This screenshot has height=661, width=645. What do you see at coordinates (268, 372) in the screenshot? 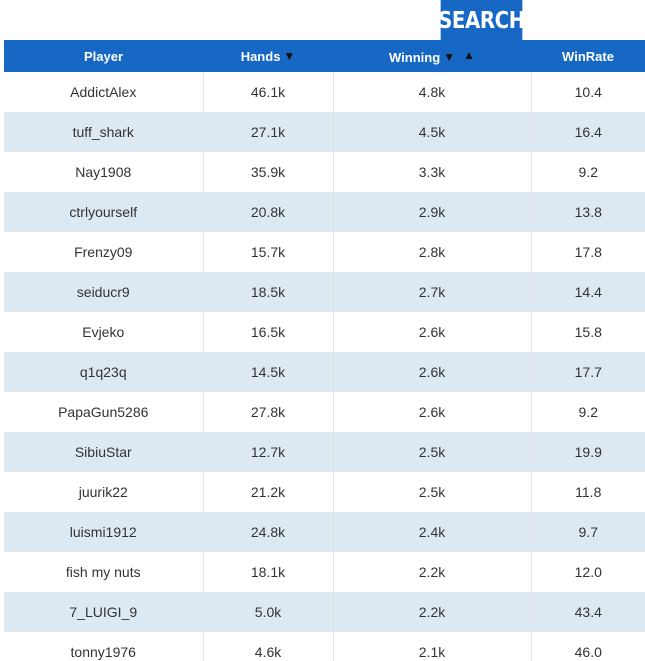
I see `cell-hands: 14.5k` at bounding box center [268, 372].